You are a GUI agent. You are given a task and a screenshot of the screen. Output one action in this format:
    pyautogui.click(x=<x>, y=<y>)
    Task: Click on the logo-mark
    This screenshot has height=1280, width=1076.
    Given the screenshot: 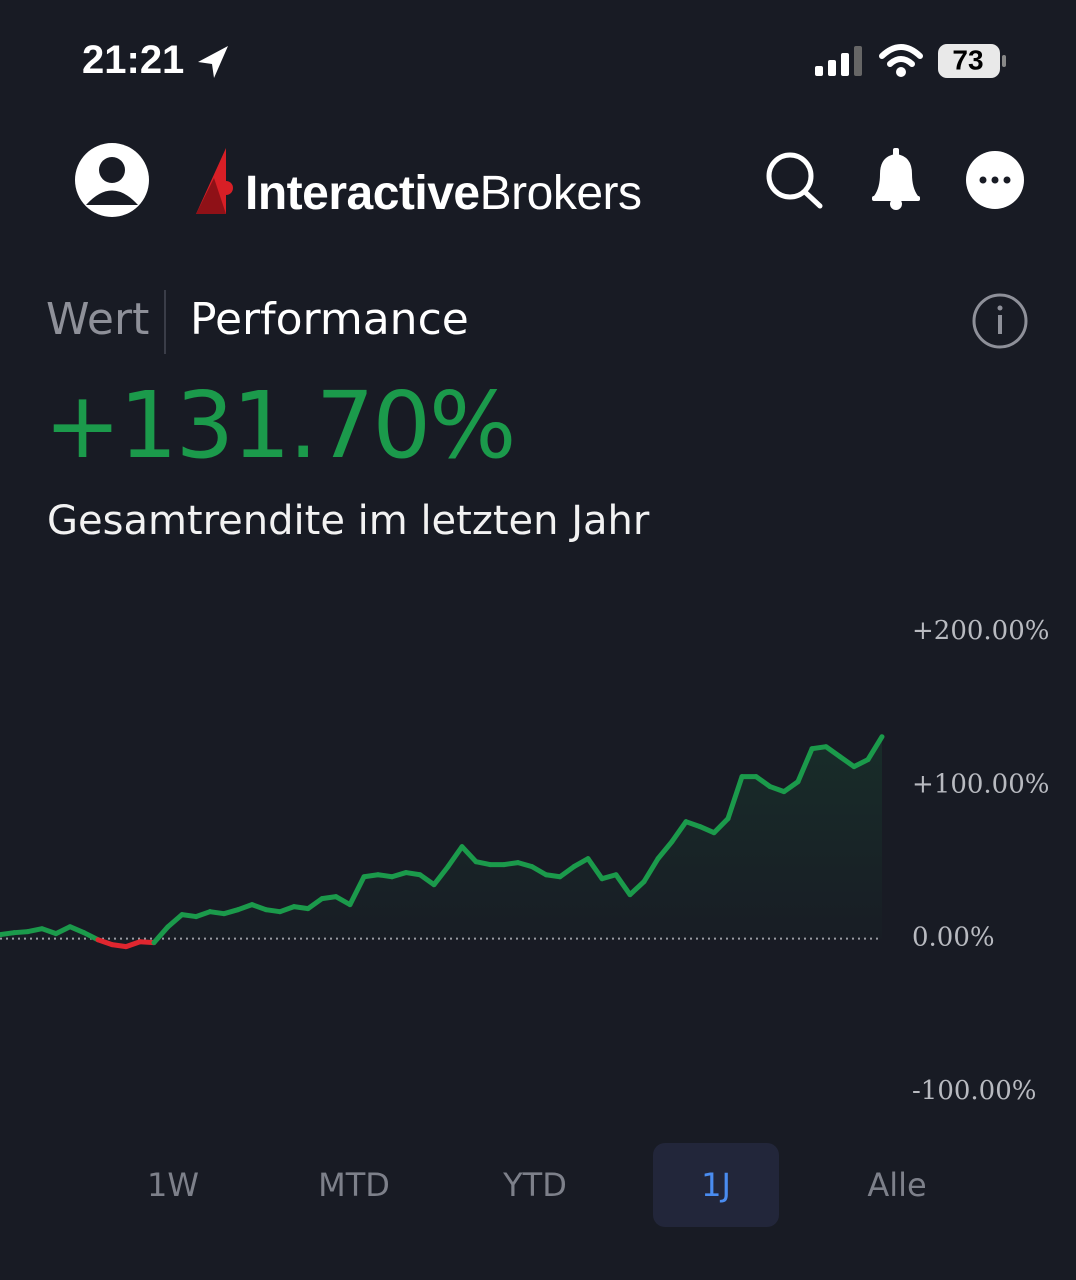 What is the action you would take?
    pyautogui.click(x=214, y=181)
    